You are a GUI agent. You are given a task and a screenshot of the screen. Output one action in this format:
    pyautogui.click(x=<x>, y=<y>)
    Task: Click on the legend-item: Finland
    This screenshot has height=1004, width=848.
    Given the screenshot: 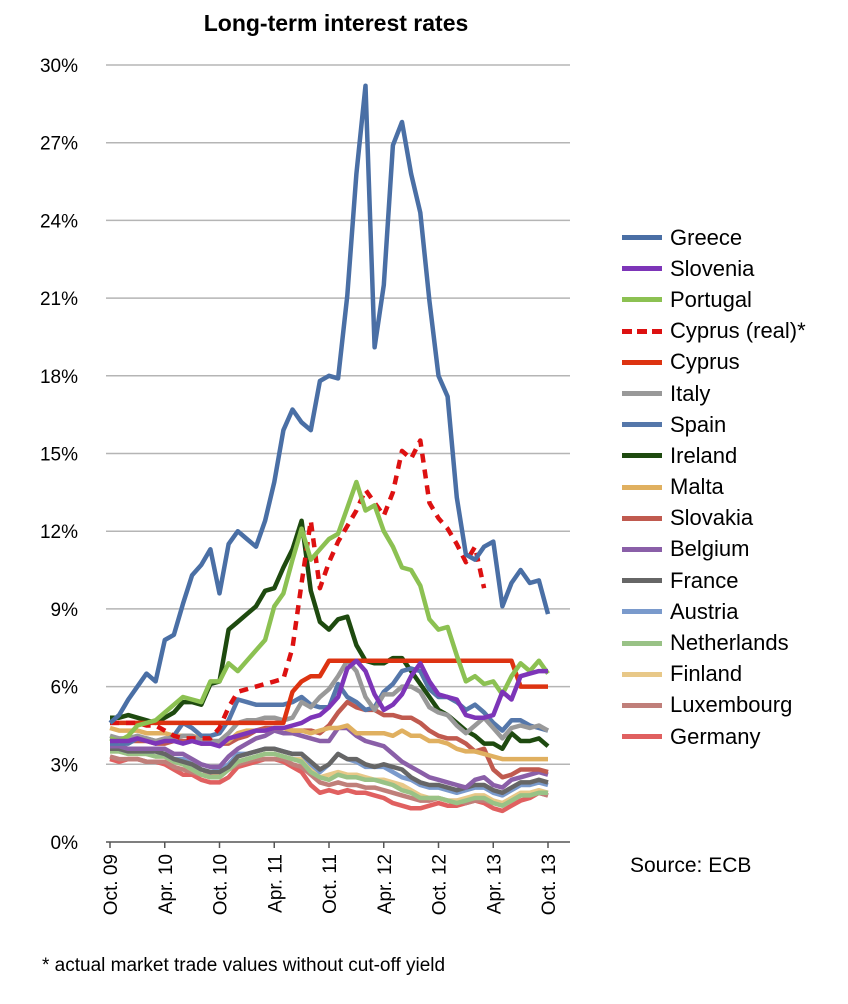 What is the action you would take?
    pyautogui.click(x=714, y=674)
    